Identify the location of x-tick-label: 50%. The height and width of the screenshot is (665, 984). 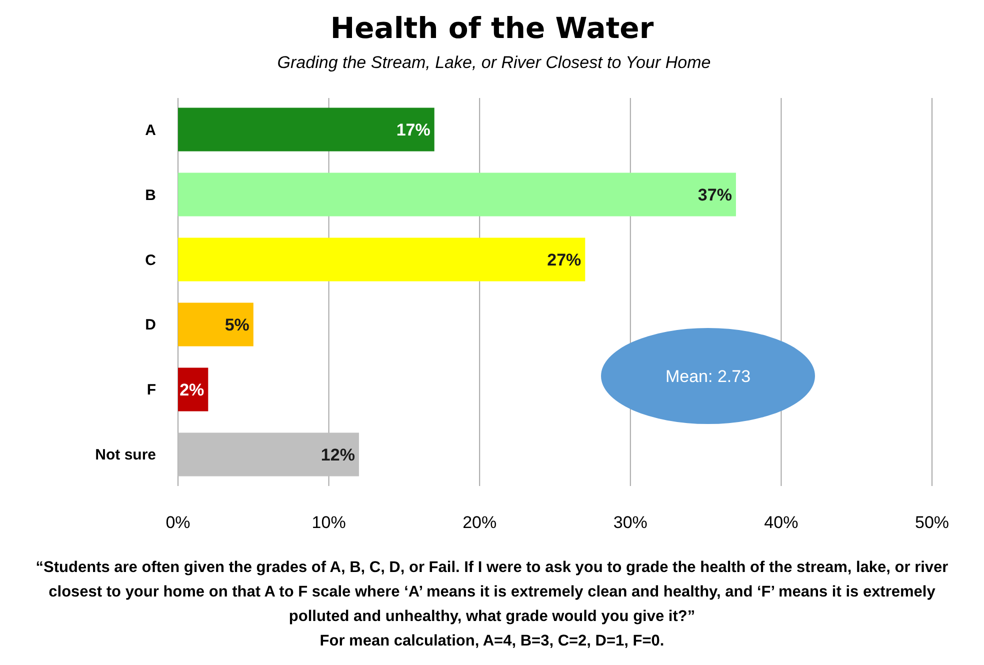
(932, 522).